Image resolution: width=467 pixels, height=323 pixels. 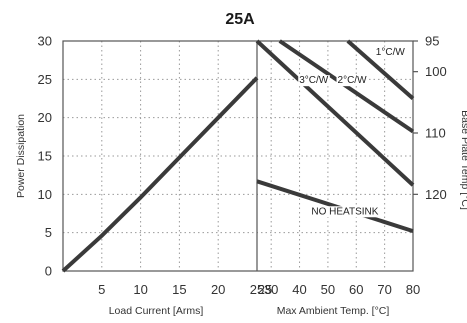 I want to click on y-axis-label: Power Dissipation, so click(x=21, y=156).